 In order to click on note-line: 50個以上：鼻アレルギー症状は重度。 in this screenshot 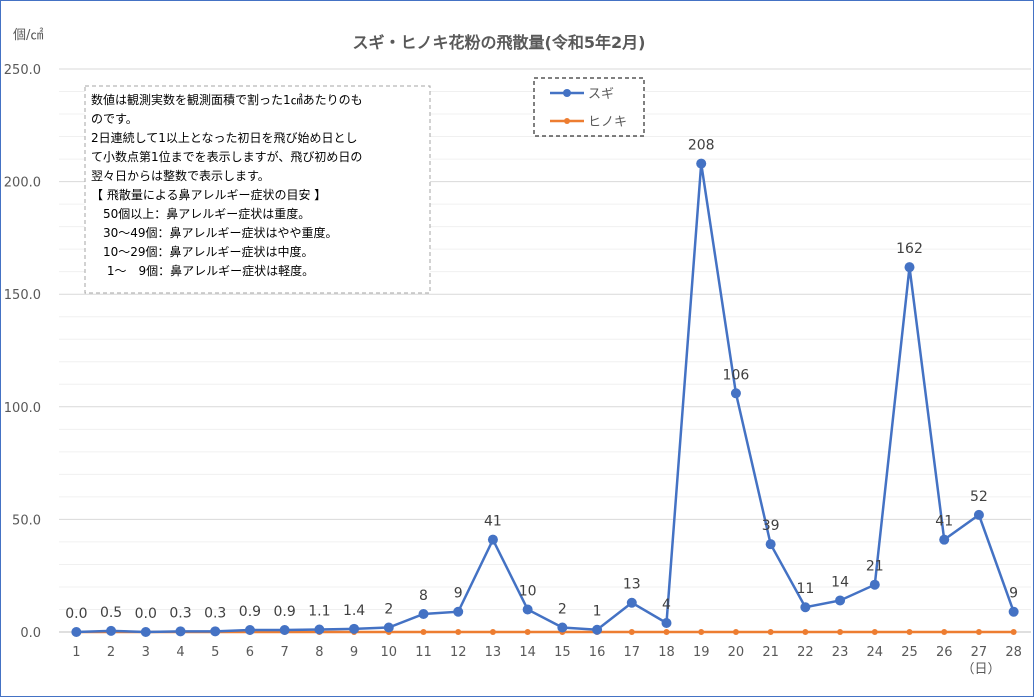, I will do `click(200, 213)`.